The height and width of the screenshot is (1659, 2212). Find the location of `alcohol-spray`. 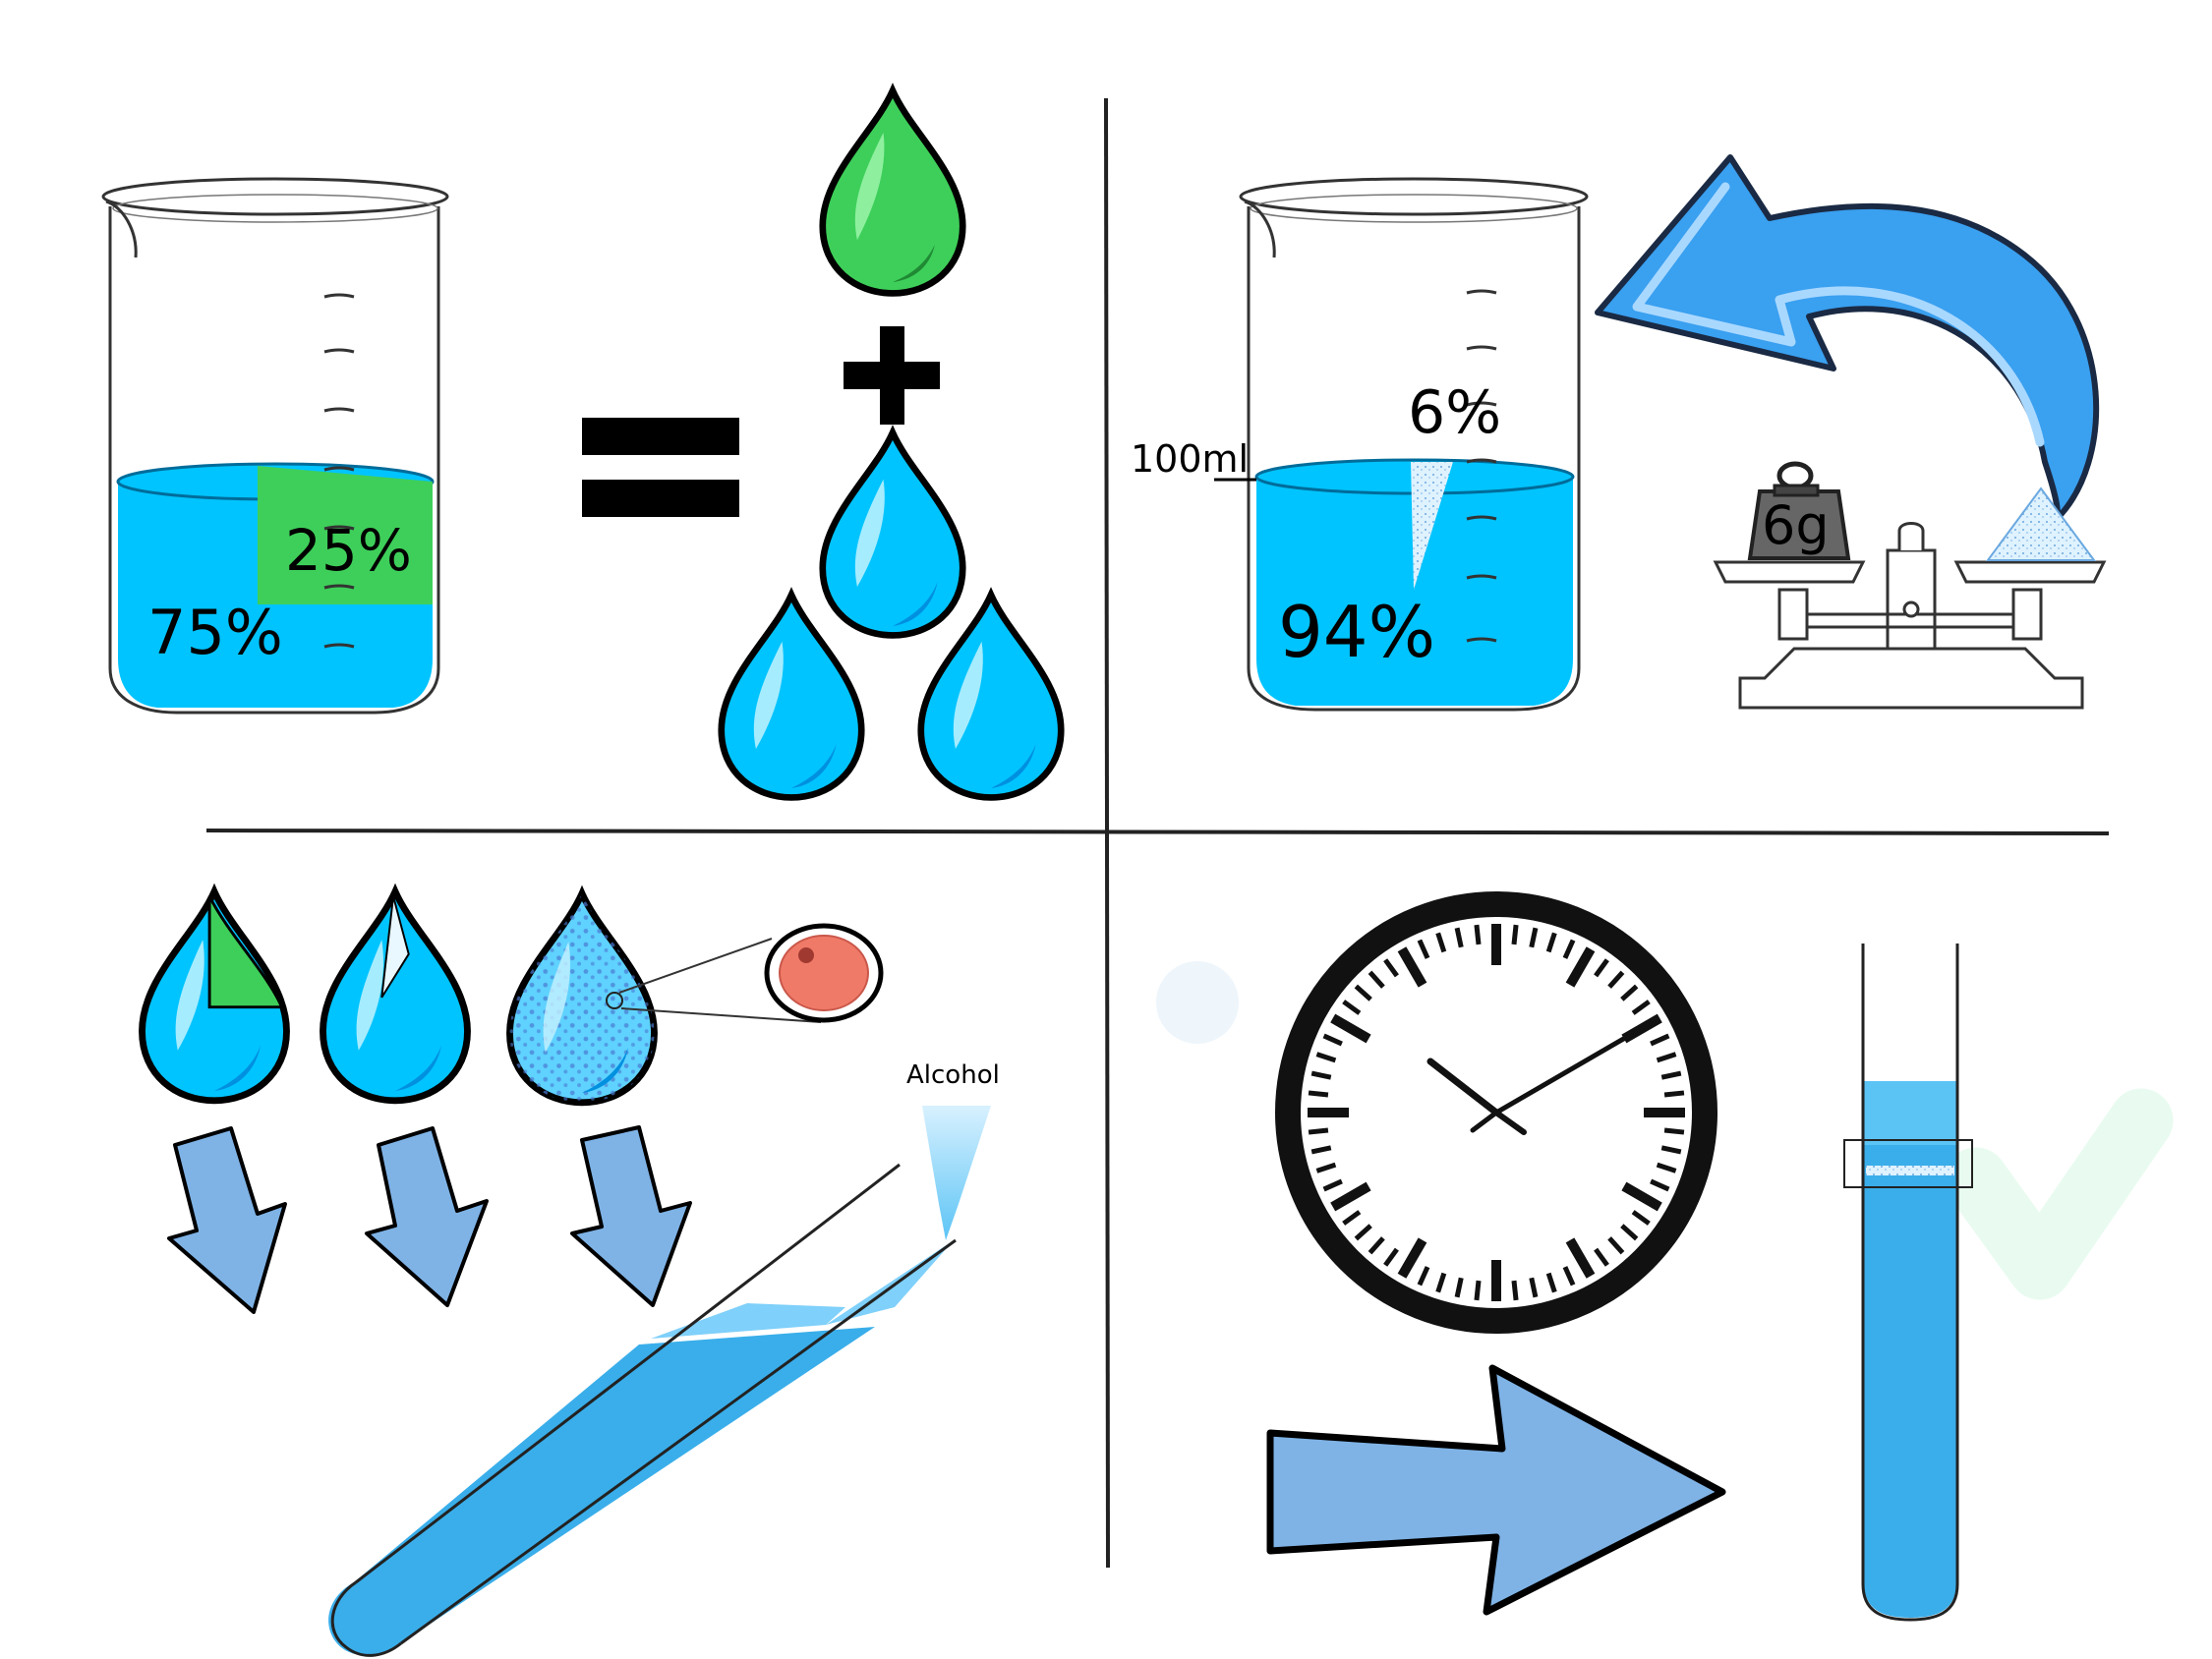

alcohol-spray is located at coordinates (956, 1173).